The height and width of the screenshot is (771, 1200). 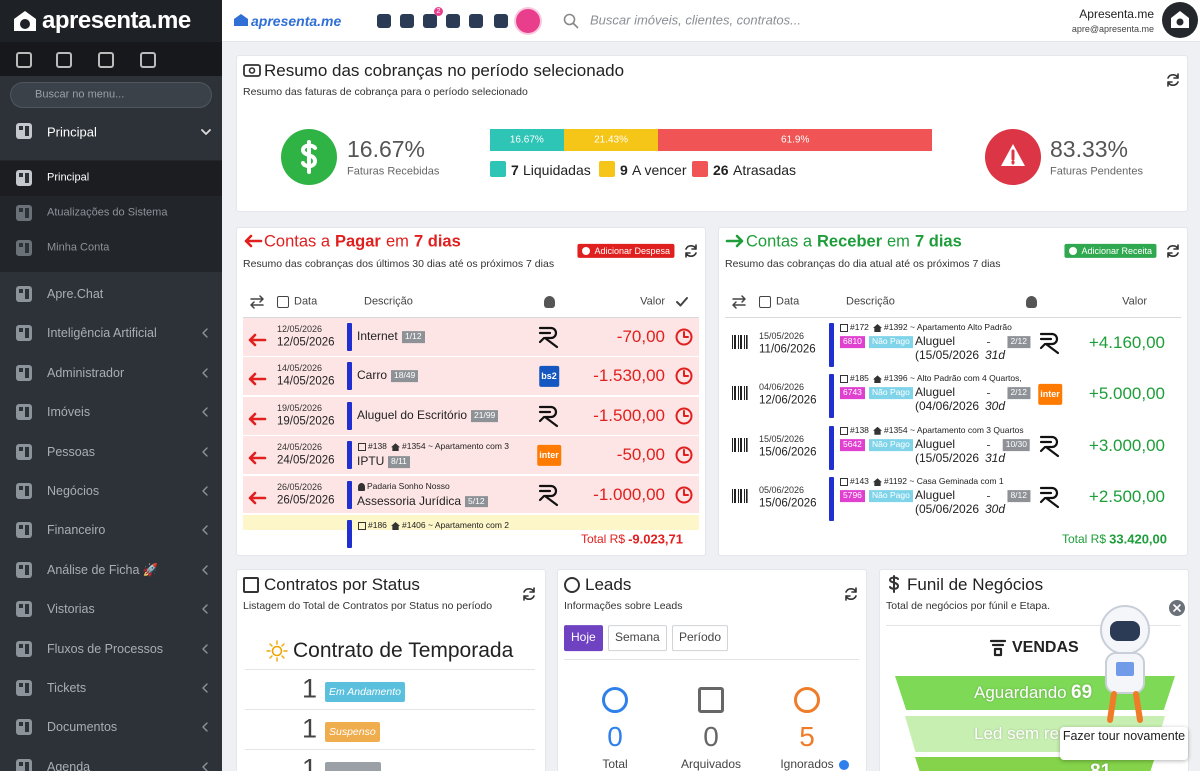 What do you see at coordinates (528, 21) in the screenshot?
I see `top-ai-button` at bounding box center [528, 21].